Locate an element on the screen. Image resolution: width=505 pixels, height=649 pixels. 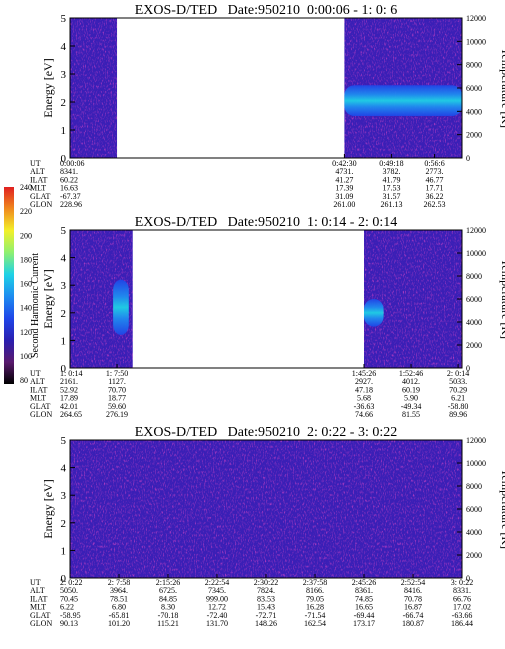
table-cell: 0:56:6 is located at coordinates (434, 163).